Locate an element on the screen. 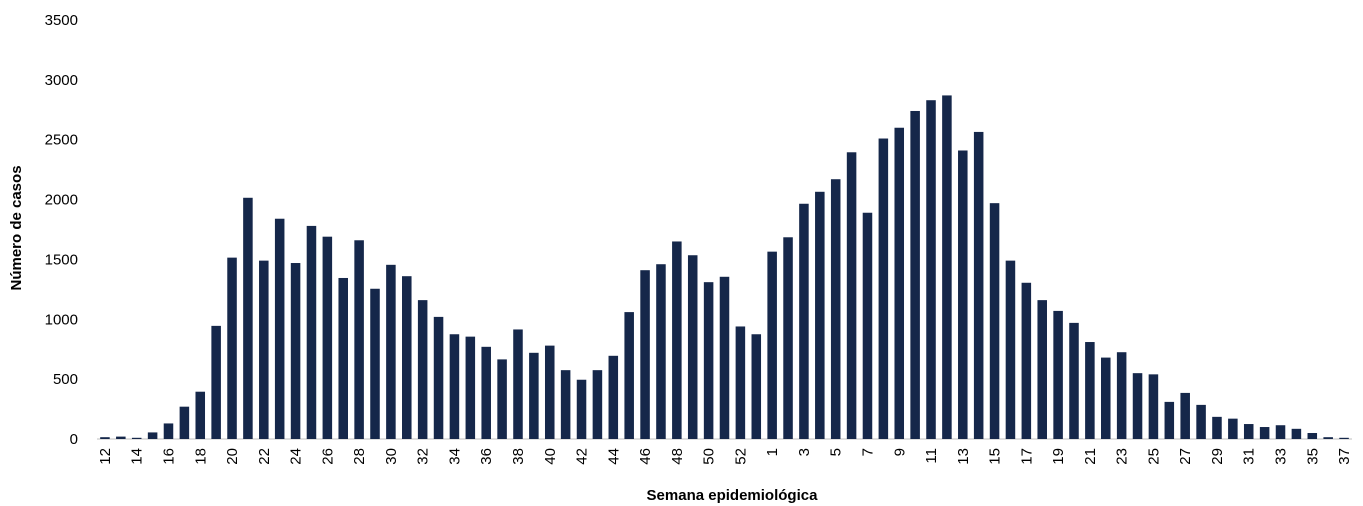  y-axis-ticks: 0 500 1000 1500 2000 2500 3000 3500 is located at coordinates (61, 230).